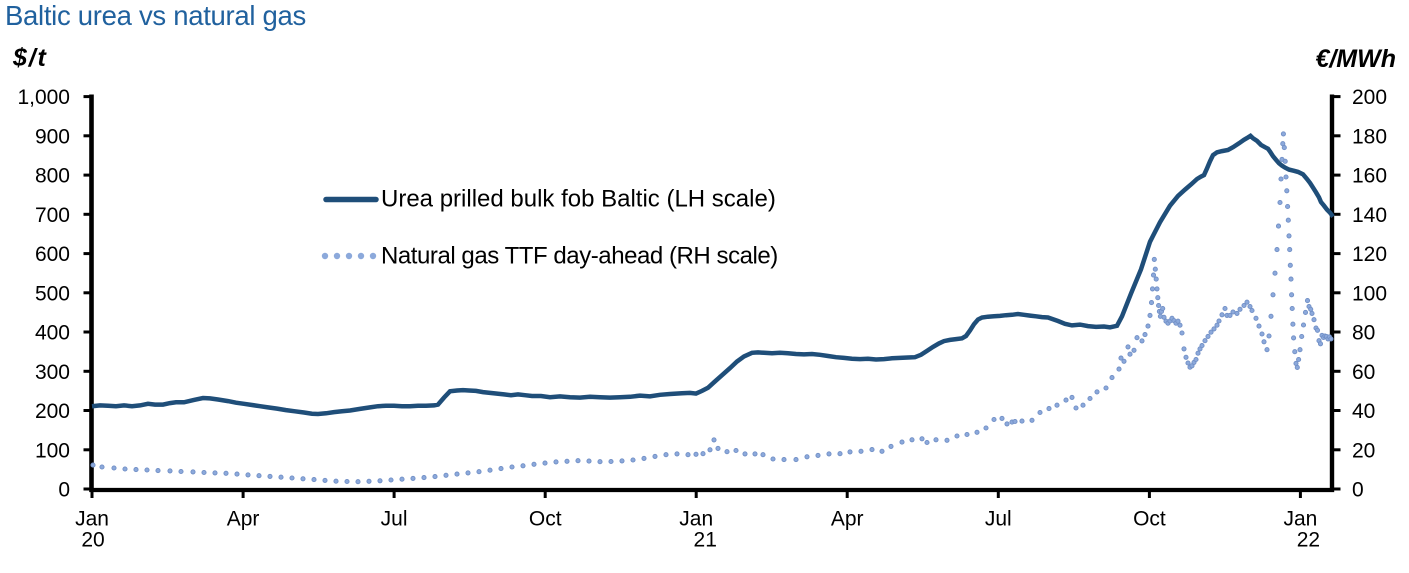 The image size is (1409, 573). I want to click on svg-text: 180, so click(1369, 136).